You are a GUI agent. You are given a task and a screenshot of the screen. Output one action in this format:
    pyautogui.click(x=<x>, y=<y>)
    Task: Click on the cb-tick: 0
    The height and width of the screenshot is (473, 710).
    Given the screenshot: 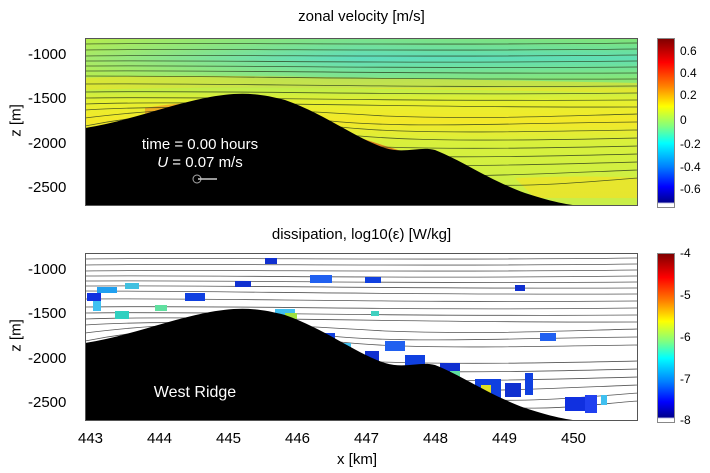 What is the action you would take?
    pyautogui.click(x=683, y=120)
    